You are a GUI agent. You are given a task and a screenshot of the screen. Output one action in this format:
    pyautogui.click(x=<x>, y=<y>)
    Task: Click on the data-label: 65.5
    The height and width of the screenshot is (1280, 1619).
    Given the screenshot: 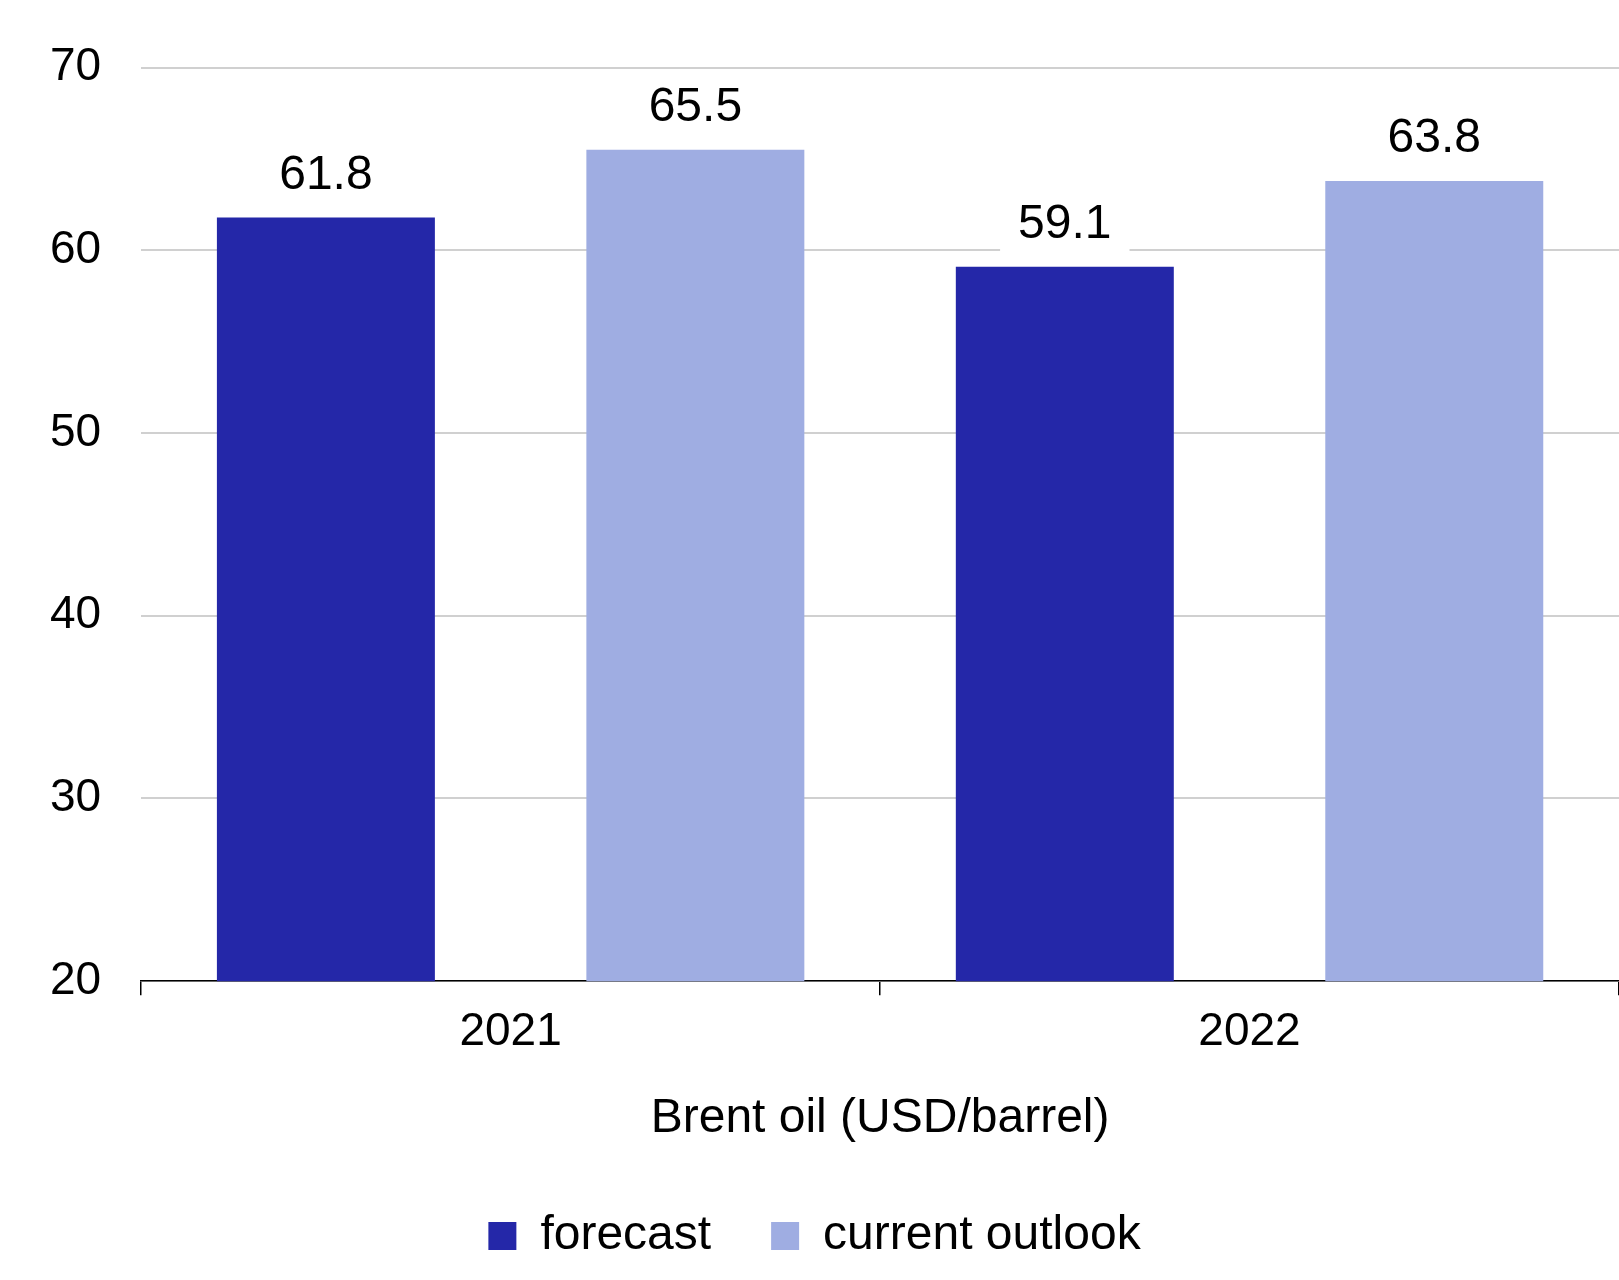 What is the action you would take?
    pyautogui.click(x=695, y=105)
    